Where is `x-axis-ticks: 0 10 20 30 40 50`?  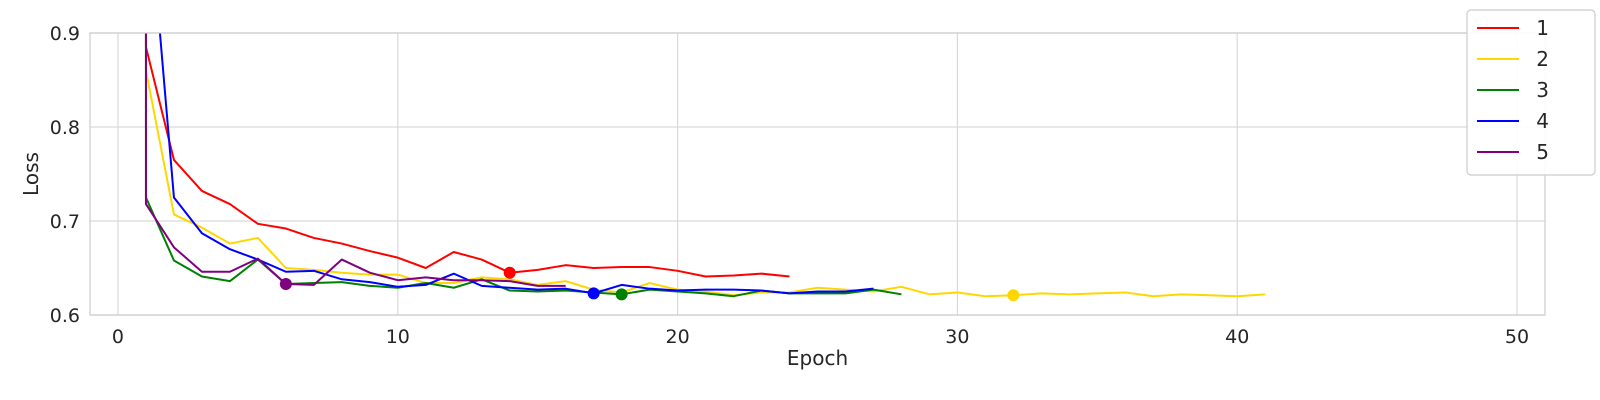 x-axis-ticks: 0 10 20 30 40 50 is located at coordinates (820, 337).